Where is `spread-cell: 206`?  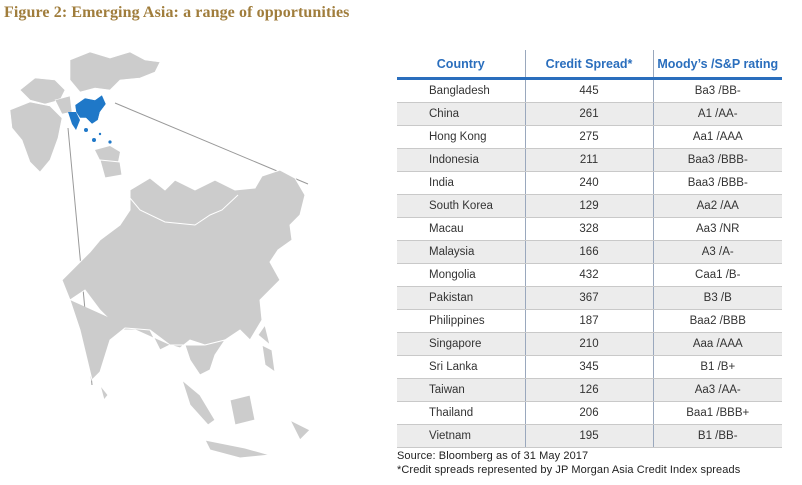 spread-cell: 206 is located at coordinates (588, 413).